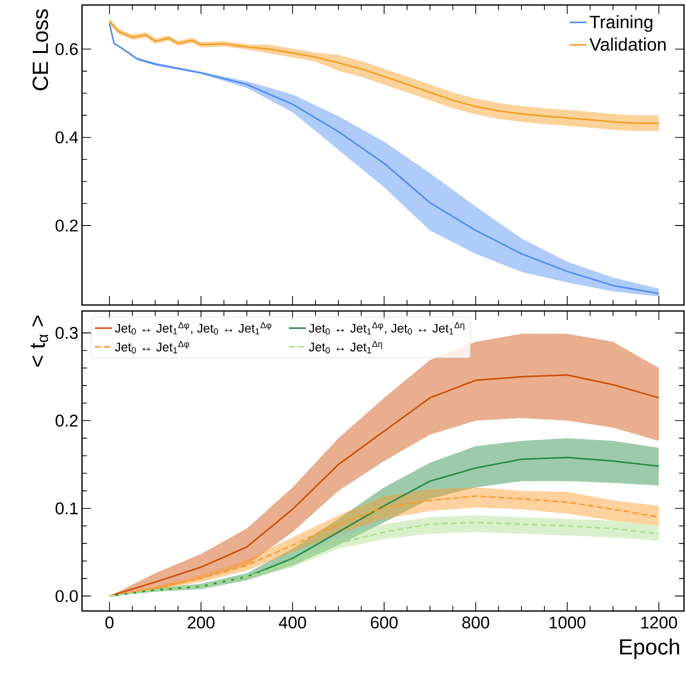  What do you see at coordinates (67, 596) in the screenshot?
I see `y-tick-label: 0.0` at bounding box center [67, 596].